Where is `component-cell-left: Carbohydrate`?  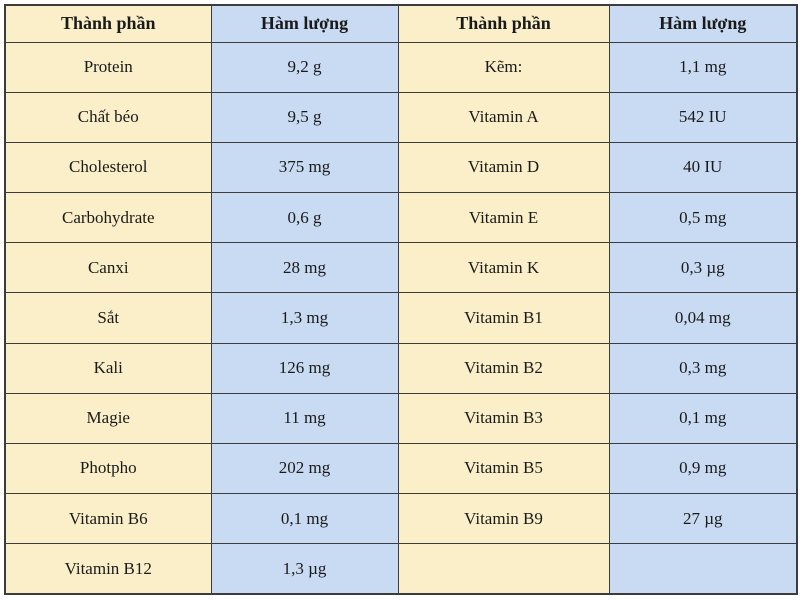
component-cell-left: Carbohydrate is located at coordinates (108, 218).